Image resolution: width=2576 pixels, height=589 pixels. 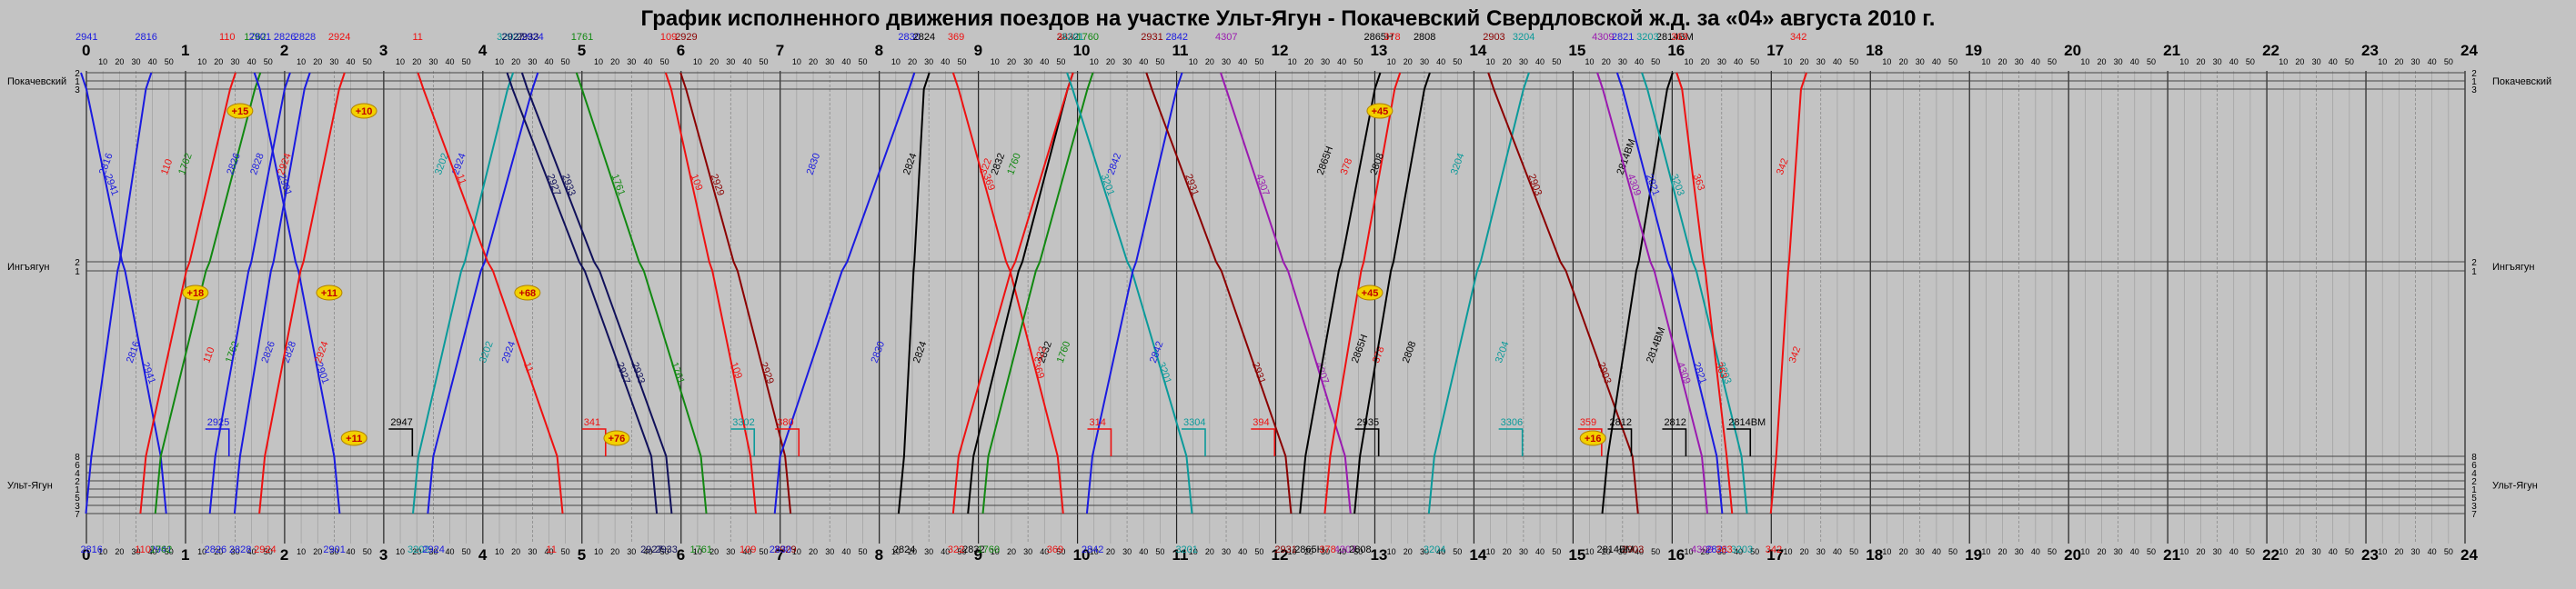 I want to click on hour-label-bottom: 16, so click(x=1676, y=555).